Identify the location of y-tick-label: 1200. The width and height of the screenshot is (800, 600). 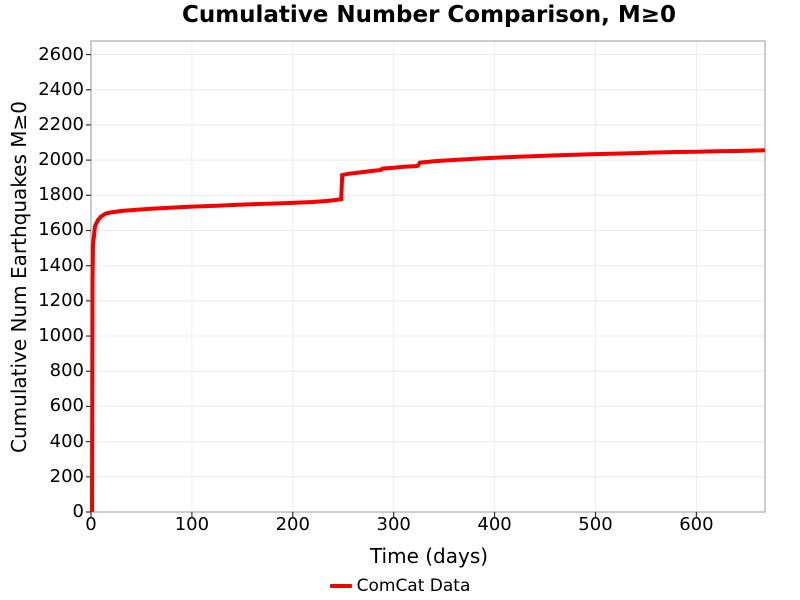
(61, 300).